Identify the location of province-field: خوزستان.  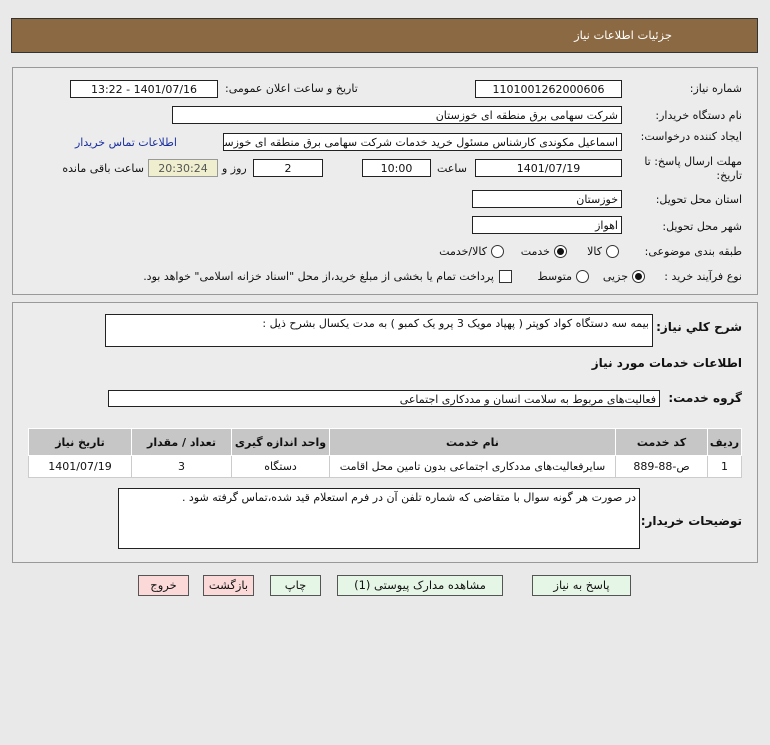
(547, 199).